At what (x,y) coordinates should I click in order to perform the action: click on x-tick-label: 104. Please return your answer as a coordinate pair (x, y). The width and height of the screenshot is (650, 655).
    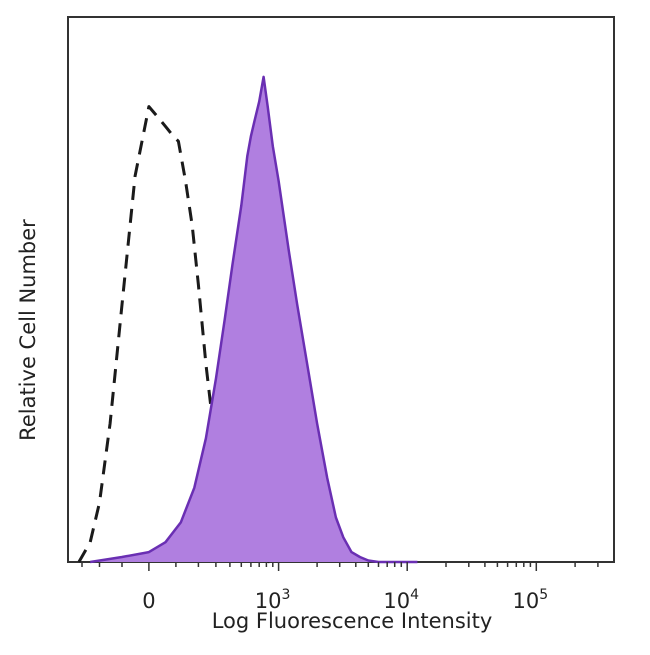
    Looking at the image, I should click on (401, 600).